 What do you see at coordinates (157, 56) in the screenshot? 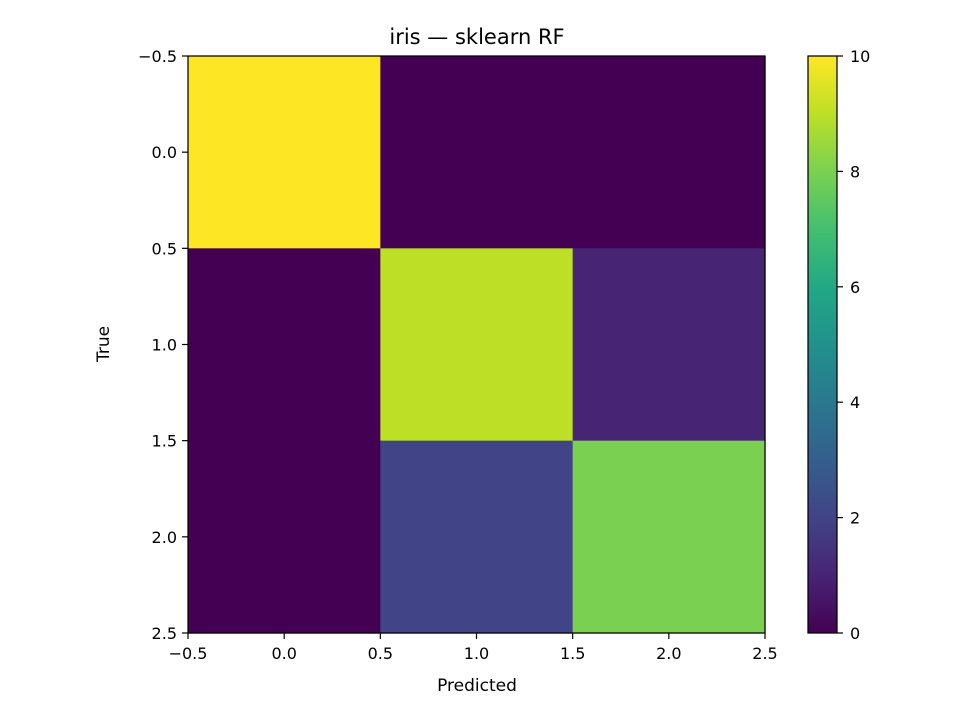
I see `y-tick-label: −0.5` at bounding box center [157, 56].